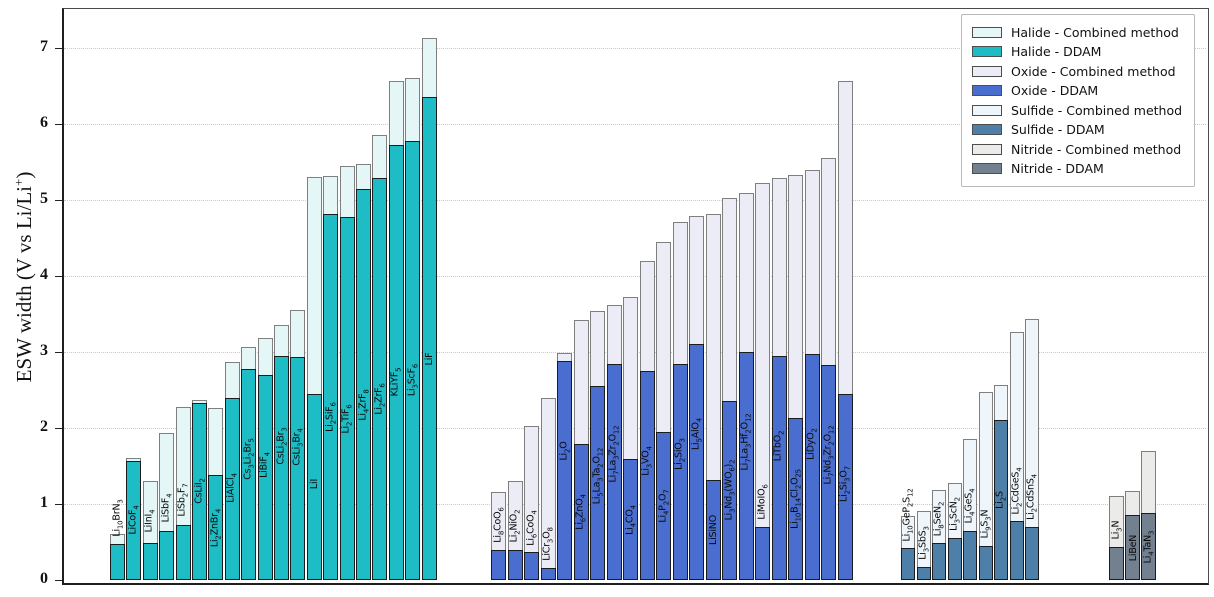 The width and height of the screenshot is (1214, 597). Describe the element at coordinates (985, 524) in the screenshot. I see `bar-label-Li9S3N: Li9S3N` at that location.